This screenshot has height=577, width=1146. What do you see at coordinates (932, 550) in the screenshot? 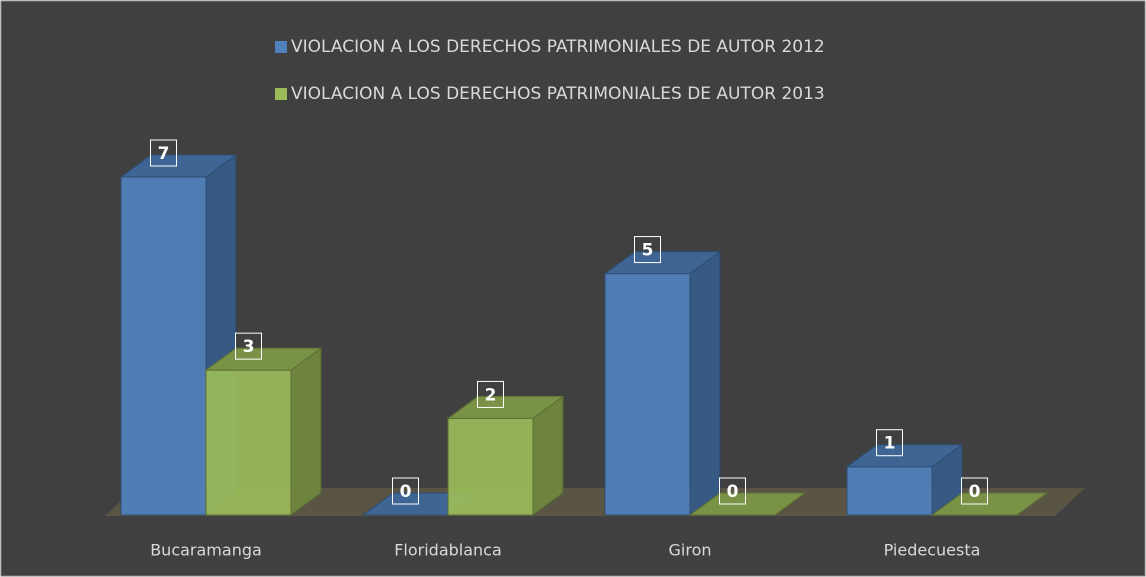
I see `x-tick-label: Piedecuesta` at bounding box center [932, 550].